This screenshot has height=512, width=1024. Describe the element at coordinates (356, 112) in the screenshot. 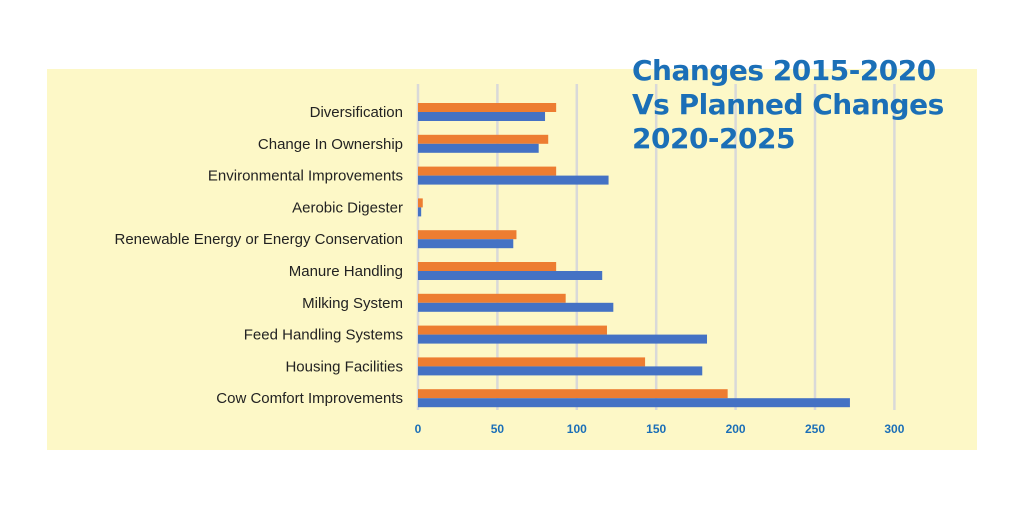

I see `category-label-0: Diversification` at that location.